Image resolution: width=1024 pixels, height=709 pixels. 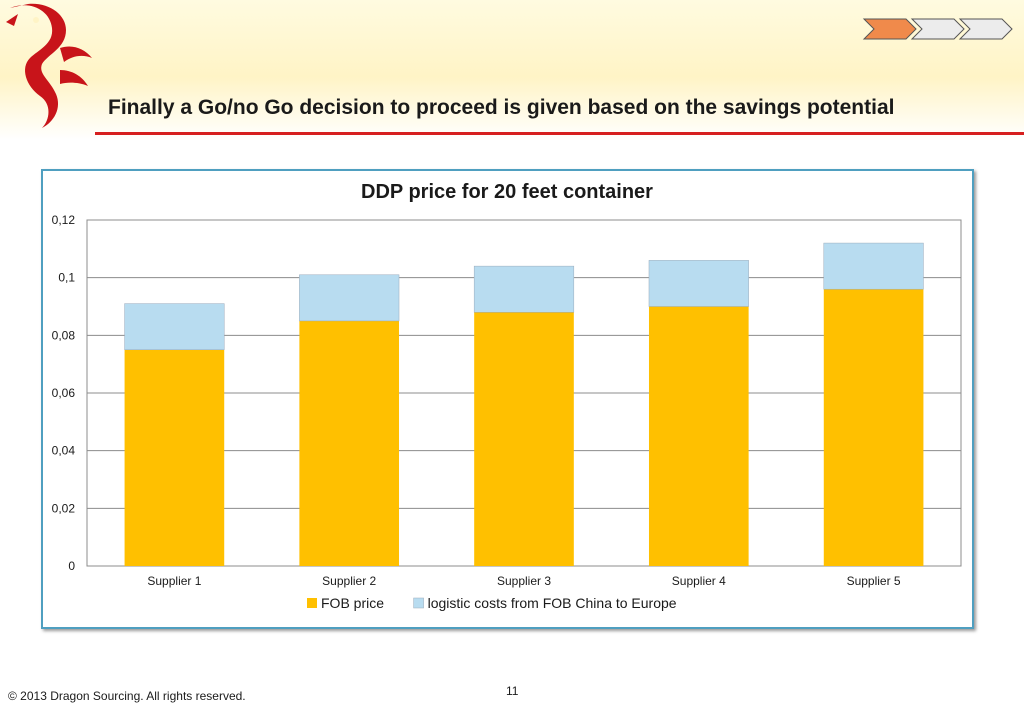 I want to click on y-tick-label: 0, so click(x=71, y=566).